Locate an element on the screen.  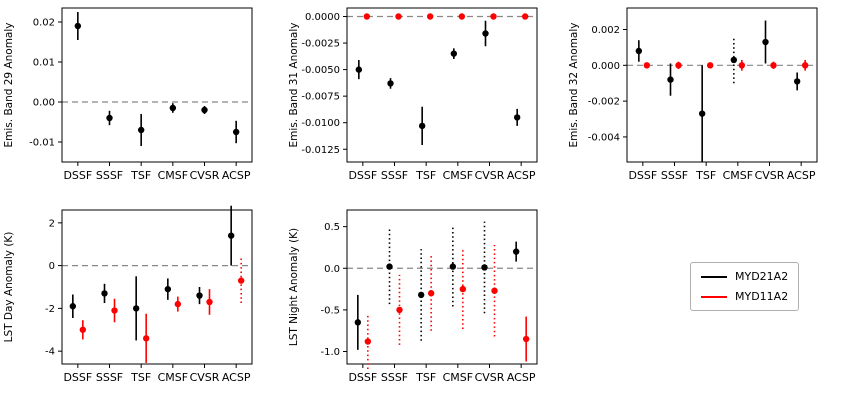
y-axis-label: Emis. Band 31 Anomaly is located at coordinates (294, 85).